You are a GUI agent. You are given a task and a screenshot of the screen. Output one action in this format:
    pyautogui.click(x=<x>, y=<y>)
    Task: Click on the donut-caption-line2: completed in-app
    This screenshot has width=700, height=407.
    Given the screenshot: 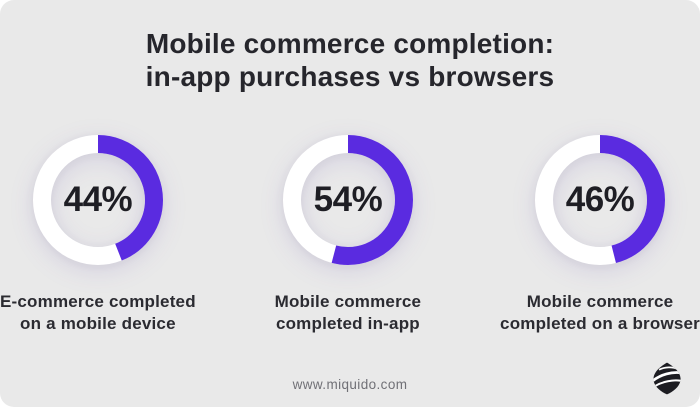 What is the action you would take?
    pyautogui.click(x=347, y=323)
    